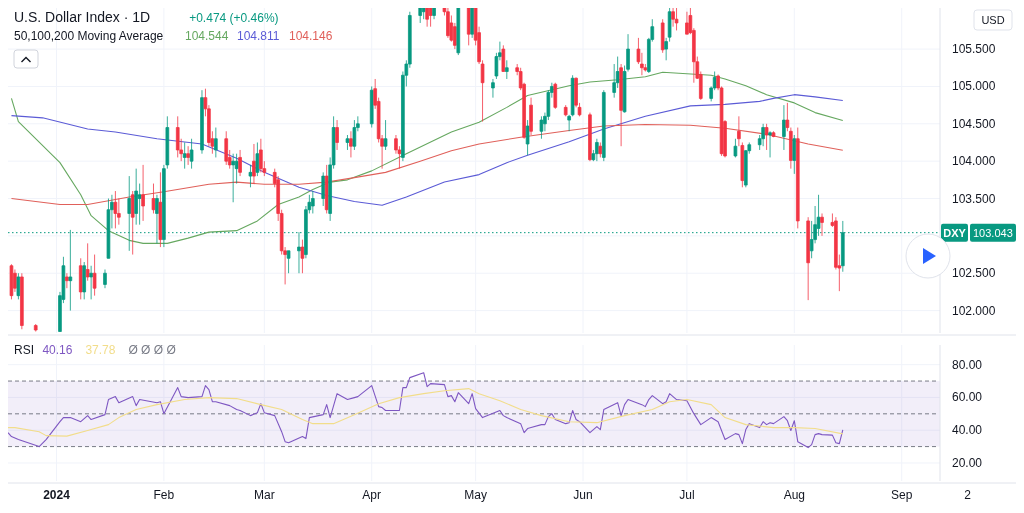 Image resolution: width=1024 pixels, height=513 pixels. I want to click on x-tick-label: May, so click(475, 495).